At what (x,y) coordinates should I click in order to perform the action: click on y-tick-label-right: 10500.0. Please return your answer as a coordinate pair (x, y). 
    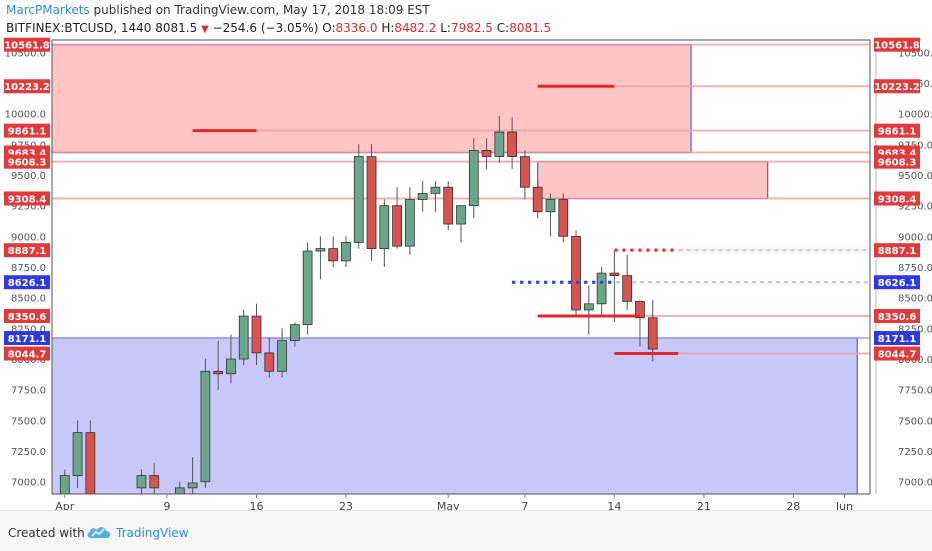
    Looking at the image, I should click on (915, 53).